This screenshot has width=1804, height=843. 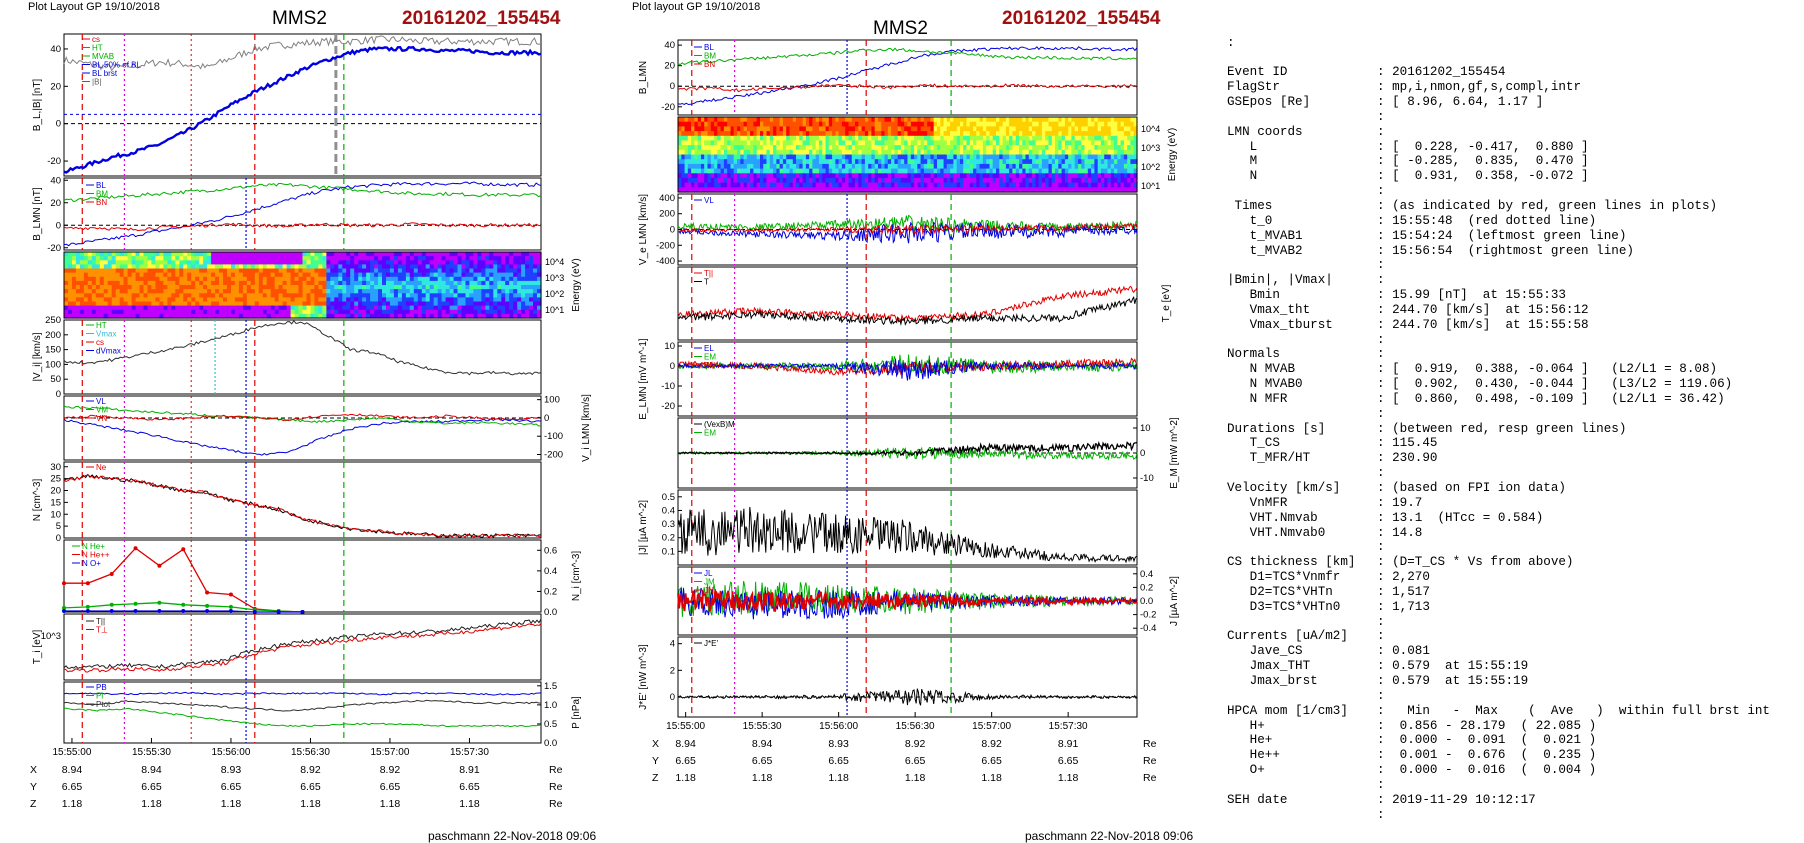 I want to click on pos-value: 6.65, so click(x=390, y=787).